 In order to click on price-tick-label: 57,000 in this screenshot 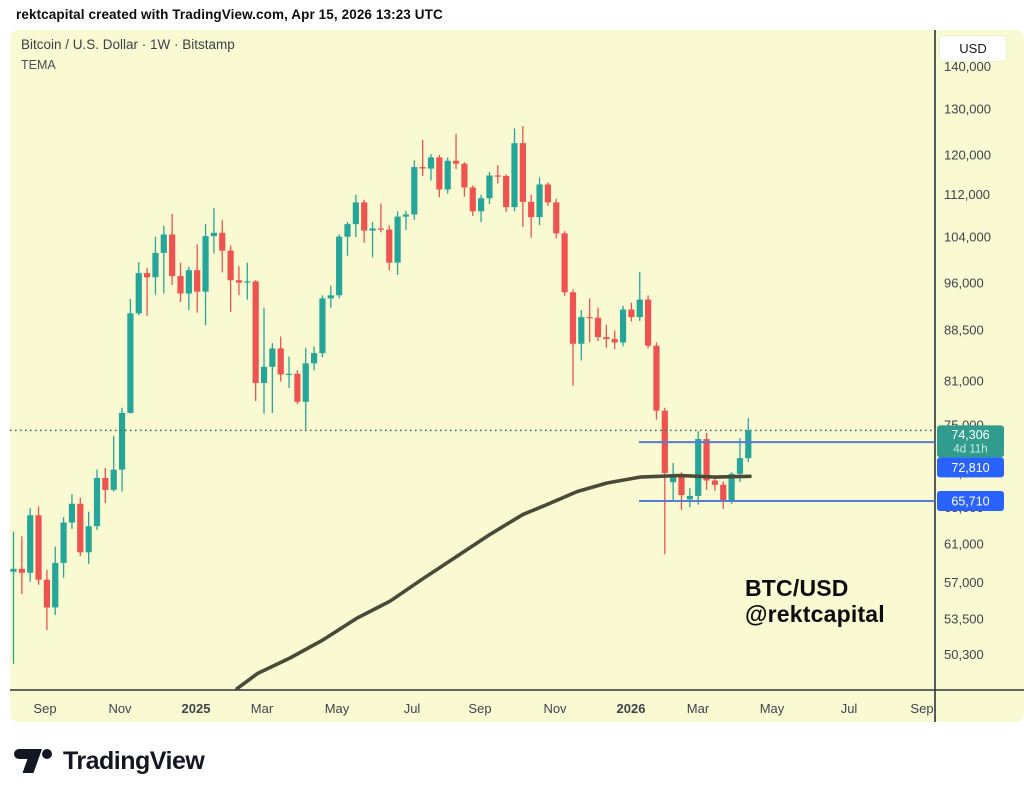, I will do `click(964, 582)`.